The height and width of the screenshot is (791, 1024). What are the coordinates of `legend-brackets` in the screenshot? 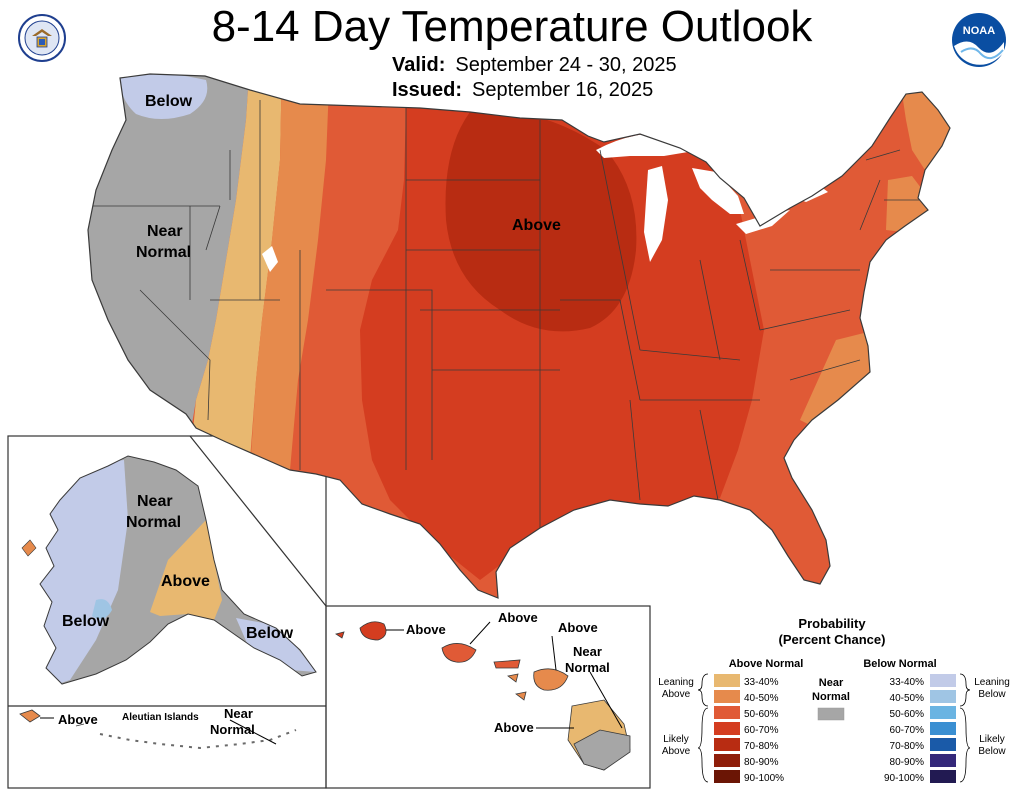 It's located at (834, 728).